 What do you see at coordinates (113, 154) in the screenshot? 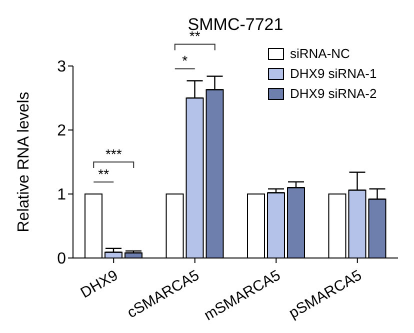
I see `annotation: ***` at bounding box center [113, 154].